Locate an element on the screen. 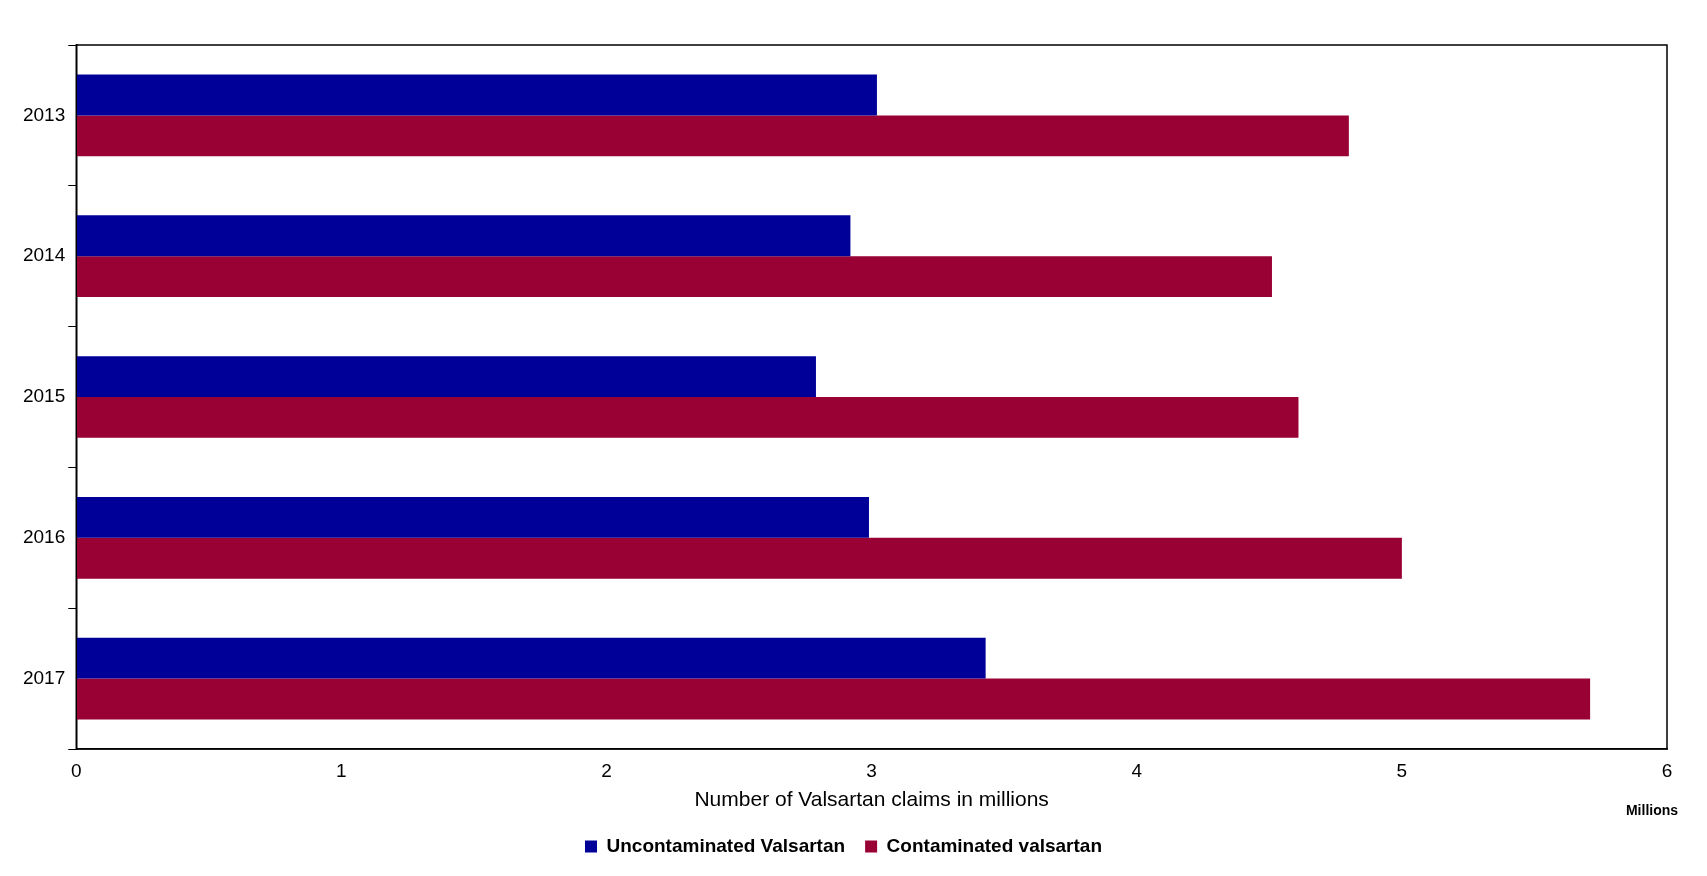  y-tick-label: 2013 is located at coordinates (44, 114).